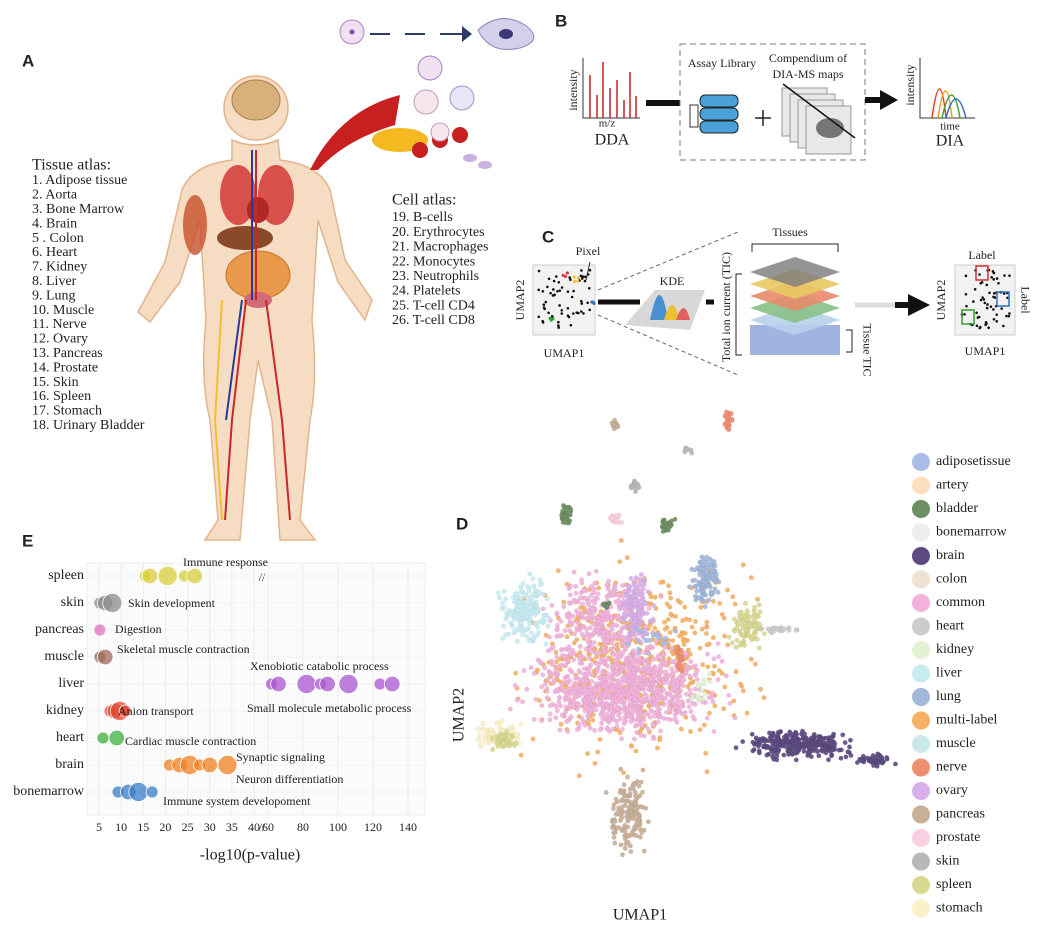 This screenshot has height=936, width=1055. Describe the element at coordinates (941, 300) in the screenshot. I see `axis-label: UMAP2` at that location.